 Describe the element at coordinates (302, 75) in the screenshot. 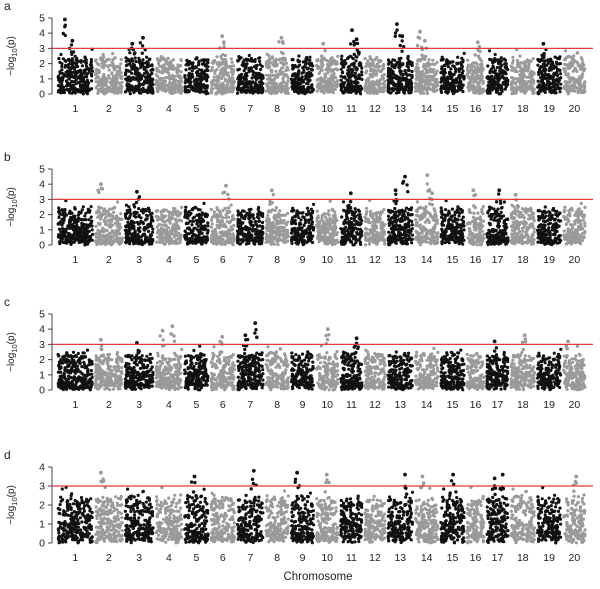

I see `chromosome-9-points` at that location.